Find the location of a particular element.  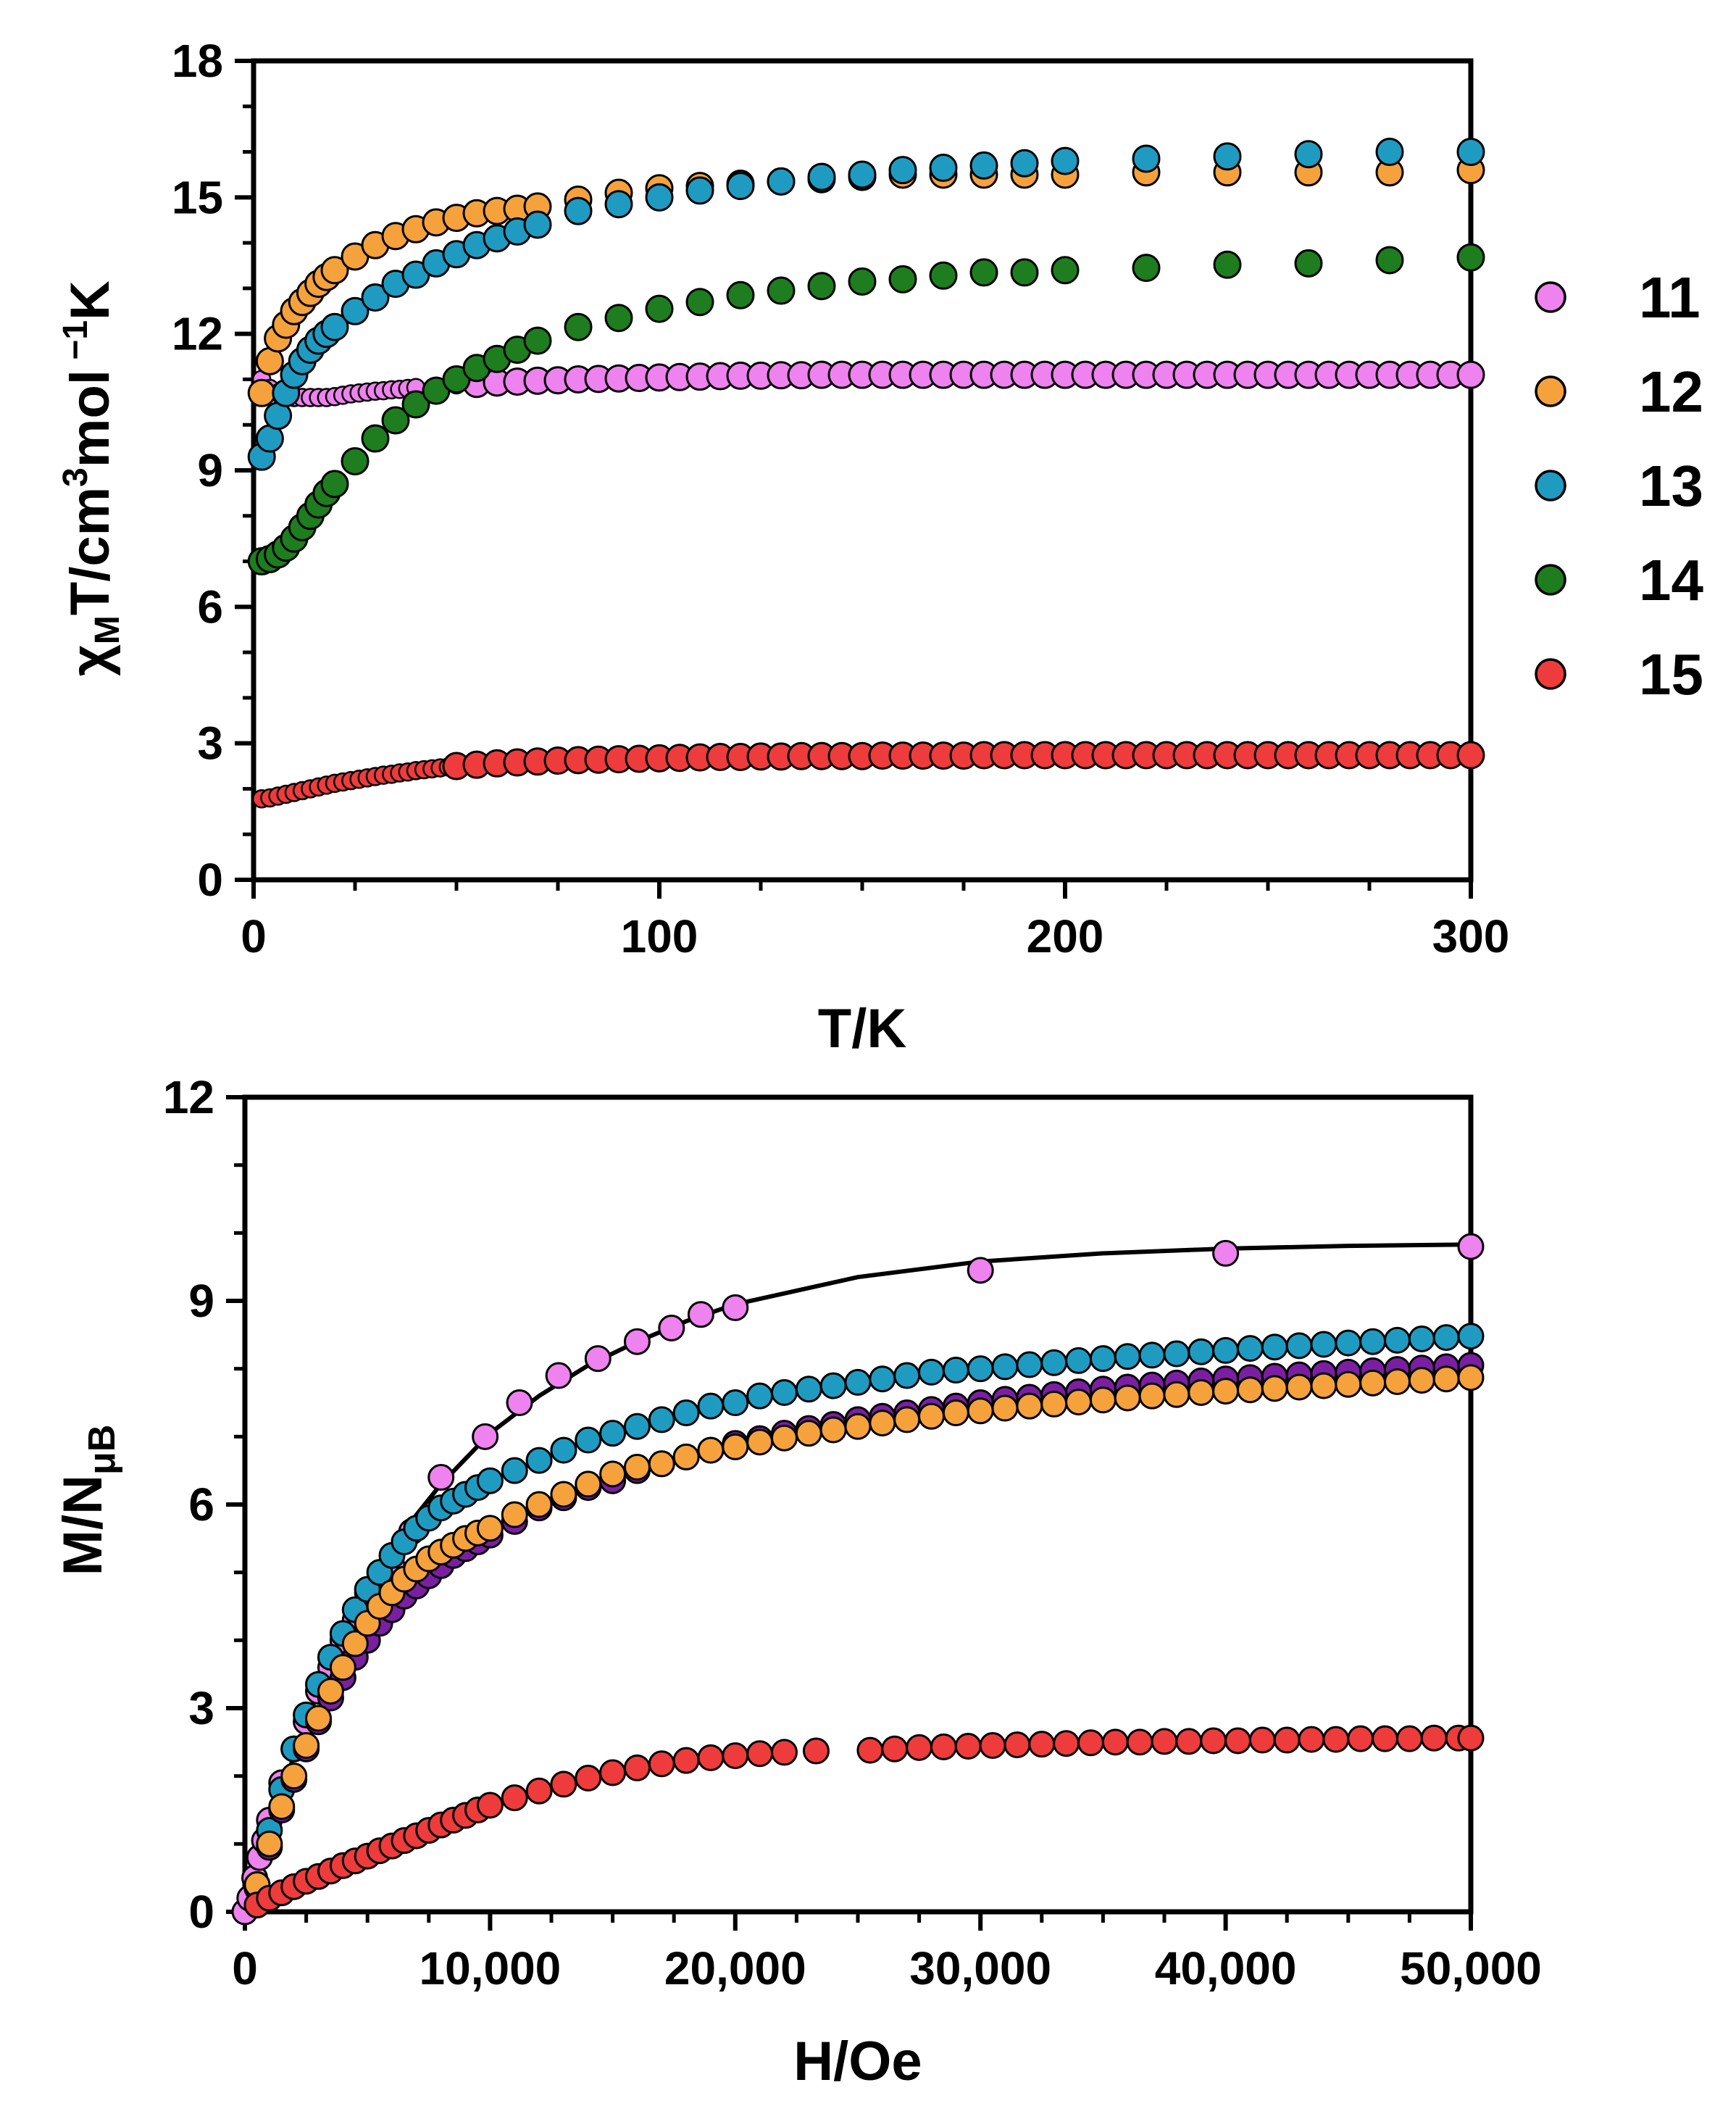

y-axis-title: χMT/cm3mol −1K is located at coordinates (92, 478).